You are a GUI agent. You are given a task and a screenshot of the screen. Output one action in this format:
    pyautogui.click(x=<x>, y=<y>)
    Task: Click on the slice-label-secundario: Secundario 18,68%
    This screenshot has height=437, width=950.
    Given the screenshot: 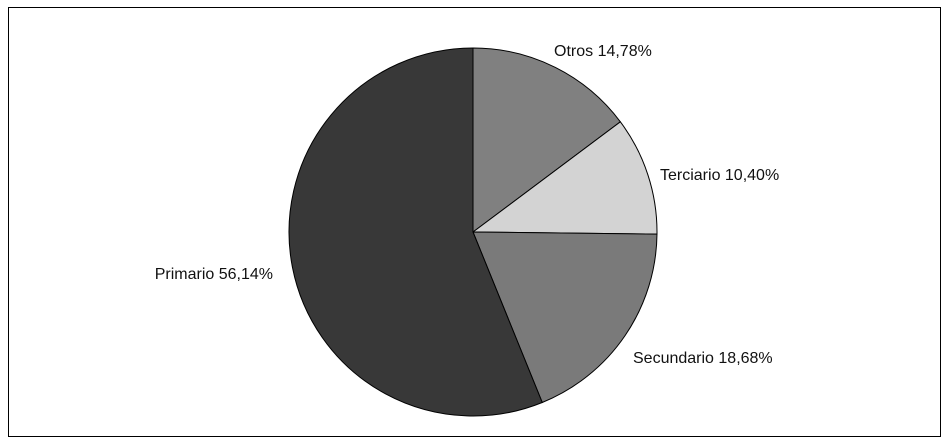 What is the action you would take?
    pyautogui.click(x=703, y=358)
    